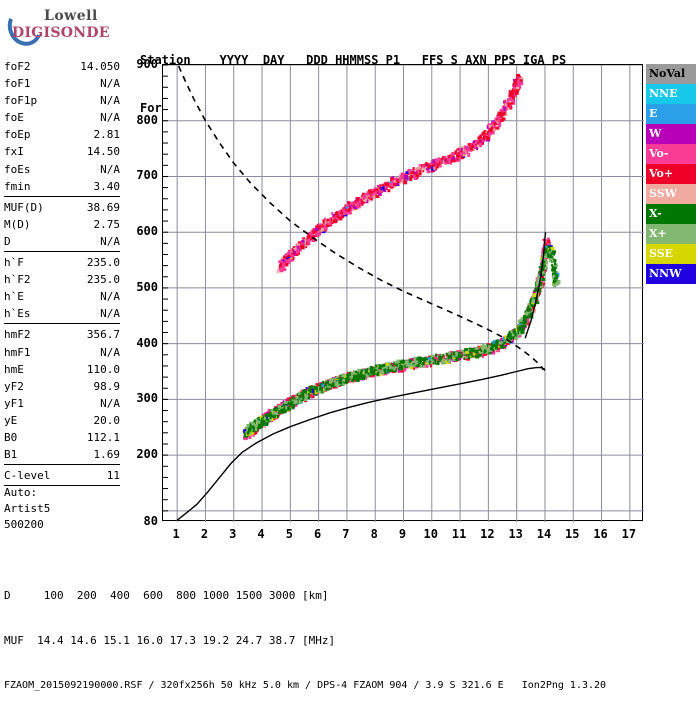 This screenshot has height=708, width=700. Describe the element at coordinates (62, 334) in the screenshot. I see `param-row-hmf2: hmF2 356.7` at that location.